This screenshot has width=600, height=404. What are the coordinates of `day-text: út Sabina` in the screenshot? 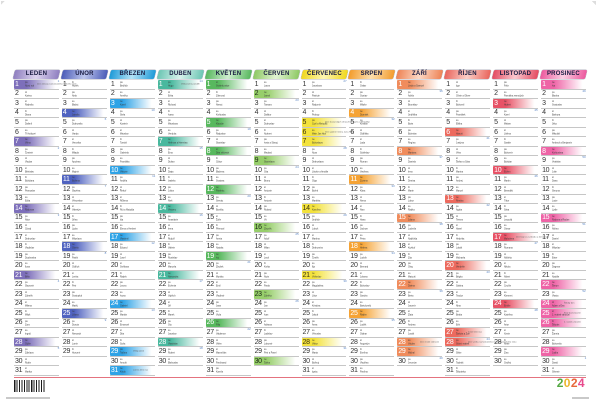 It's located at (473, 284).